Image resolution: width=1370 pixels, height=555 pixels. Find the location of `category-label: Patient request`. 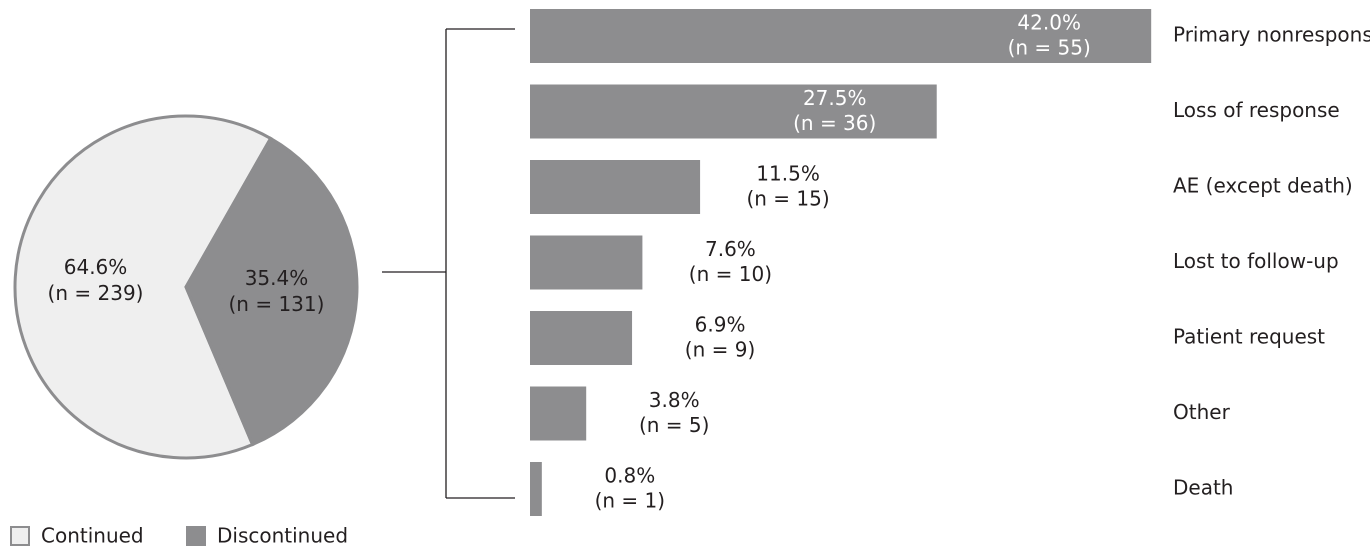

category-label: Patient request is located at coordinates (1249, 337).